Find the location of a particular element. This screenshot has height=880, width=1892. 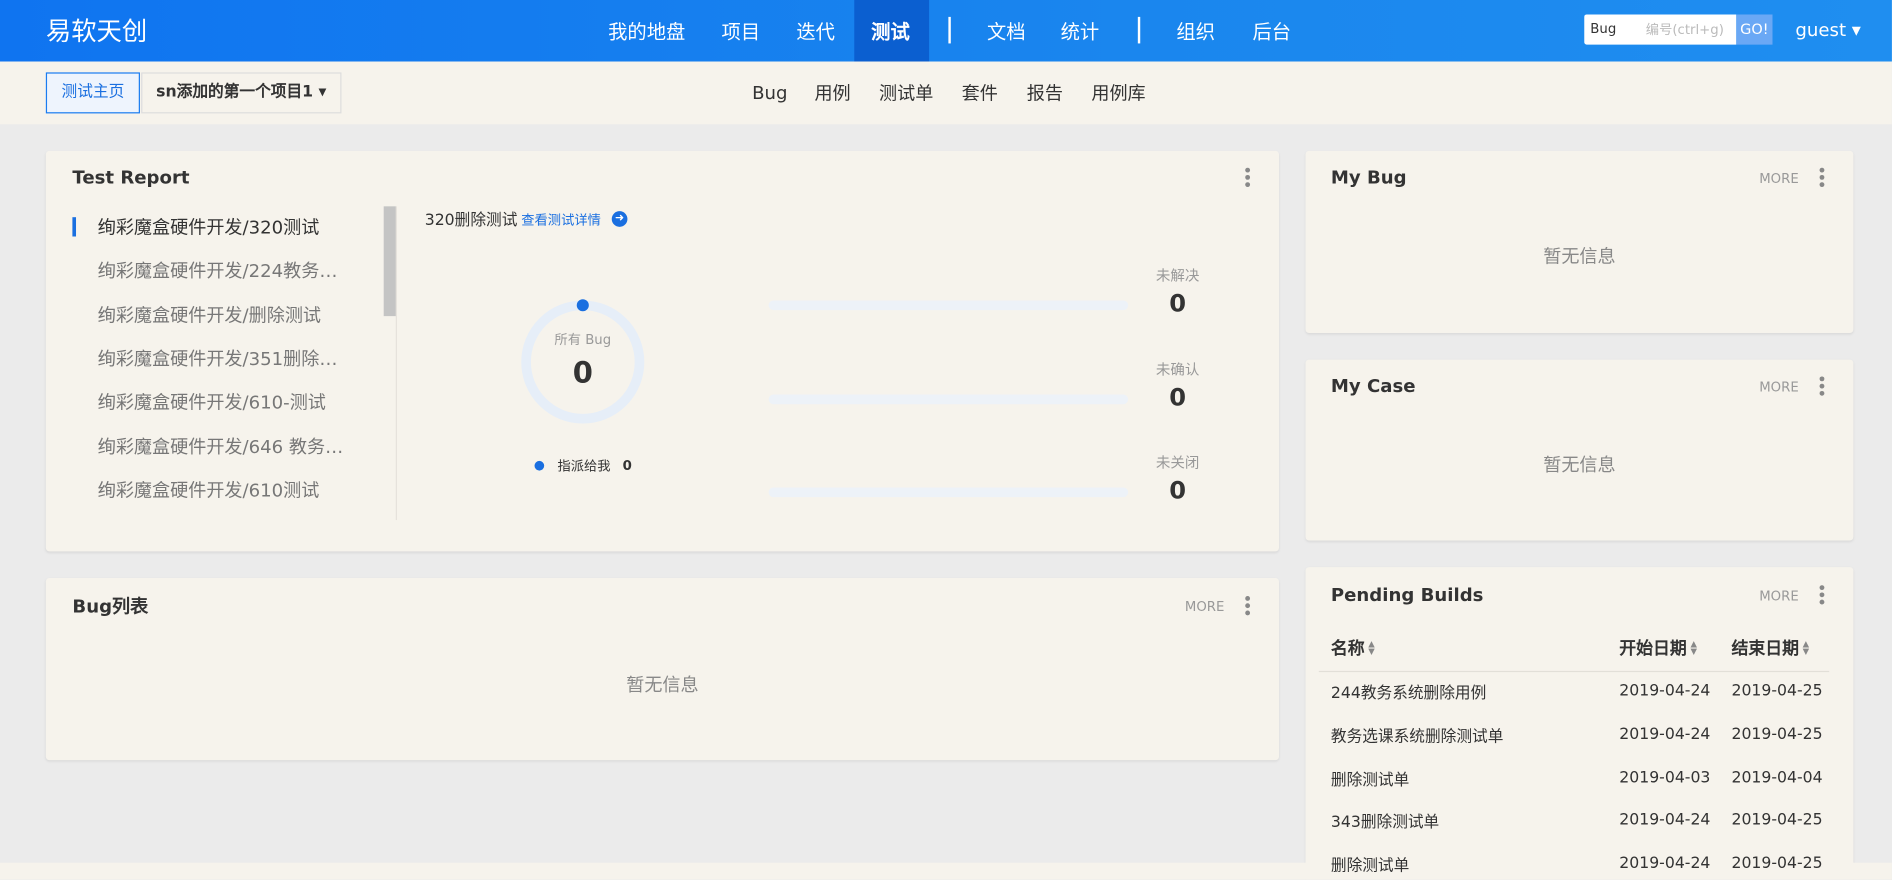

panel-title: Bug列表 is located at coordinates (110, 606).